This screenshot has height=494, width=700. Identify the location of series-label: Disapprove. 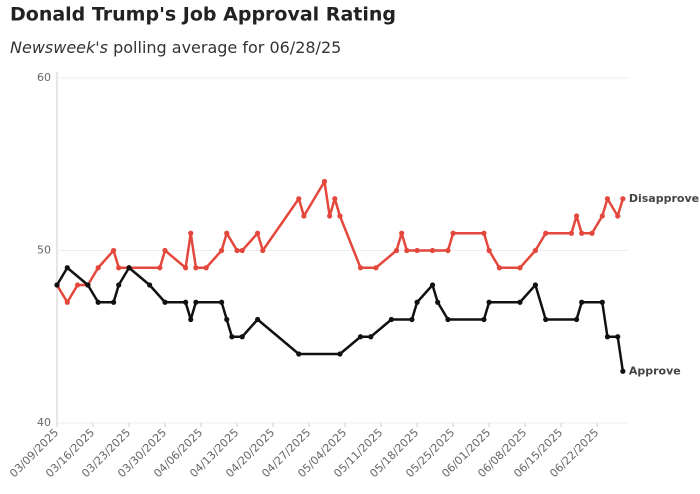
(664, 198).